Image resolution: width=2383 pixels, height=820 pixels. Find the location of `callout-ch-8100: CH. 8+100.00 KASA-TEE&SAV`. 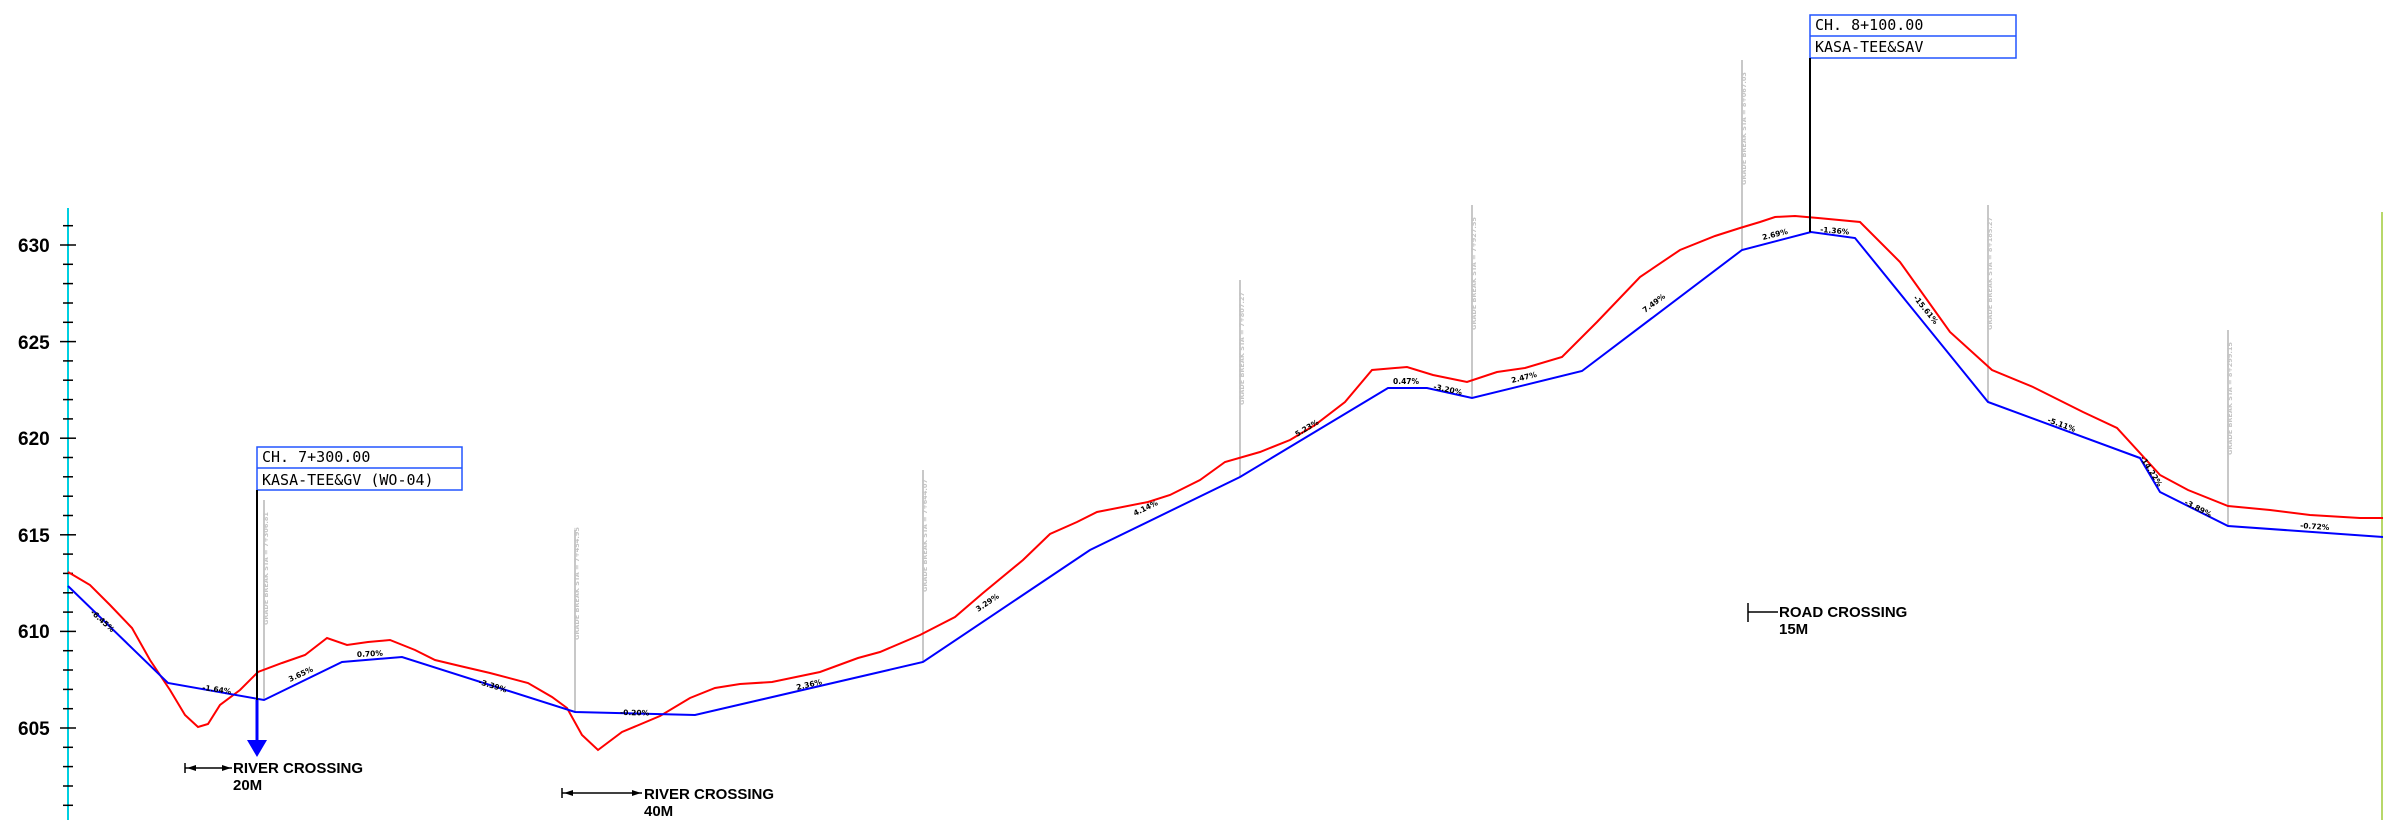

callout-ch-8100: CH. 8+100.00 KASA-TEE&SAV is located at coordinates (1913, 123).